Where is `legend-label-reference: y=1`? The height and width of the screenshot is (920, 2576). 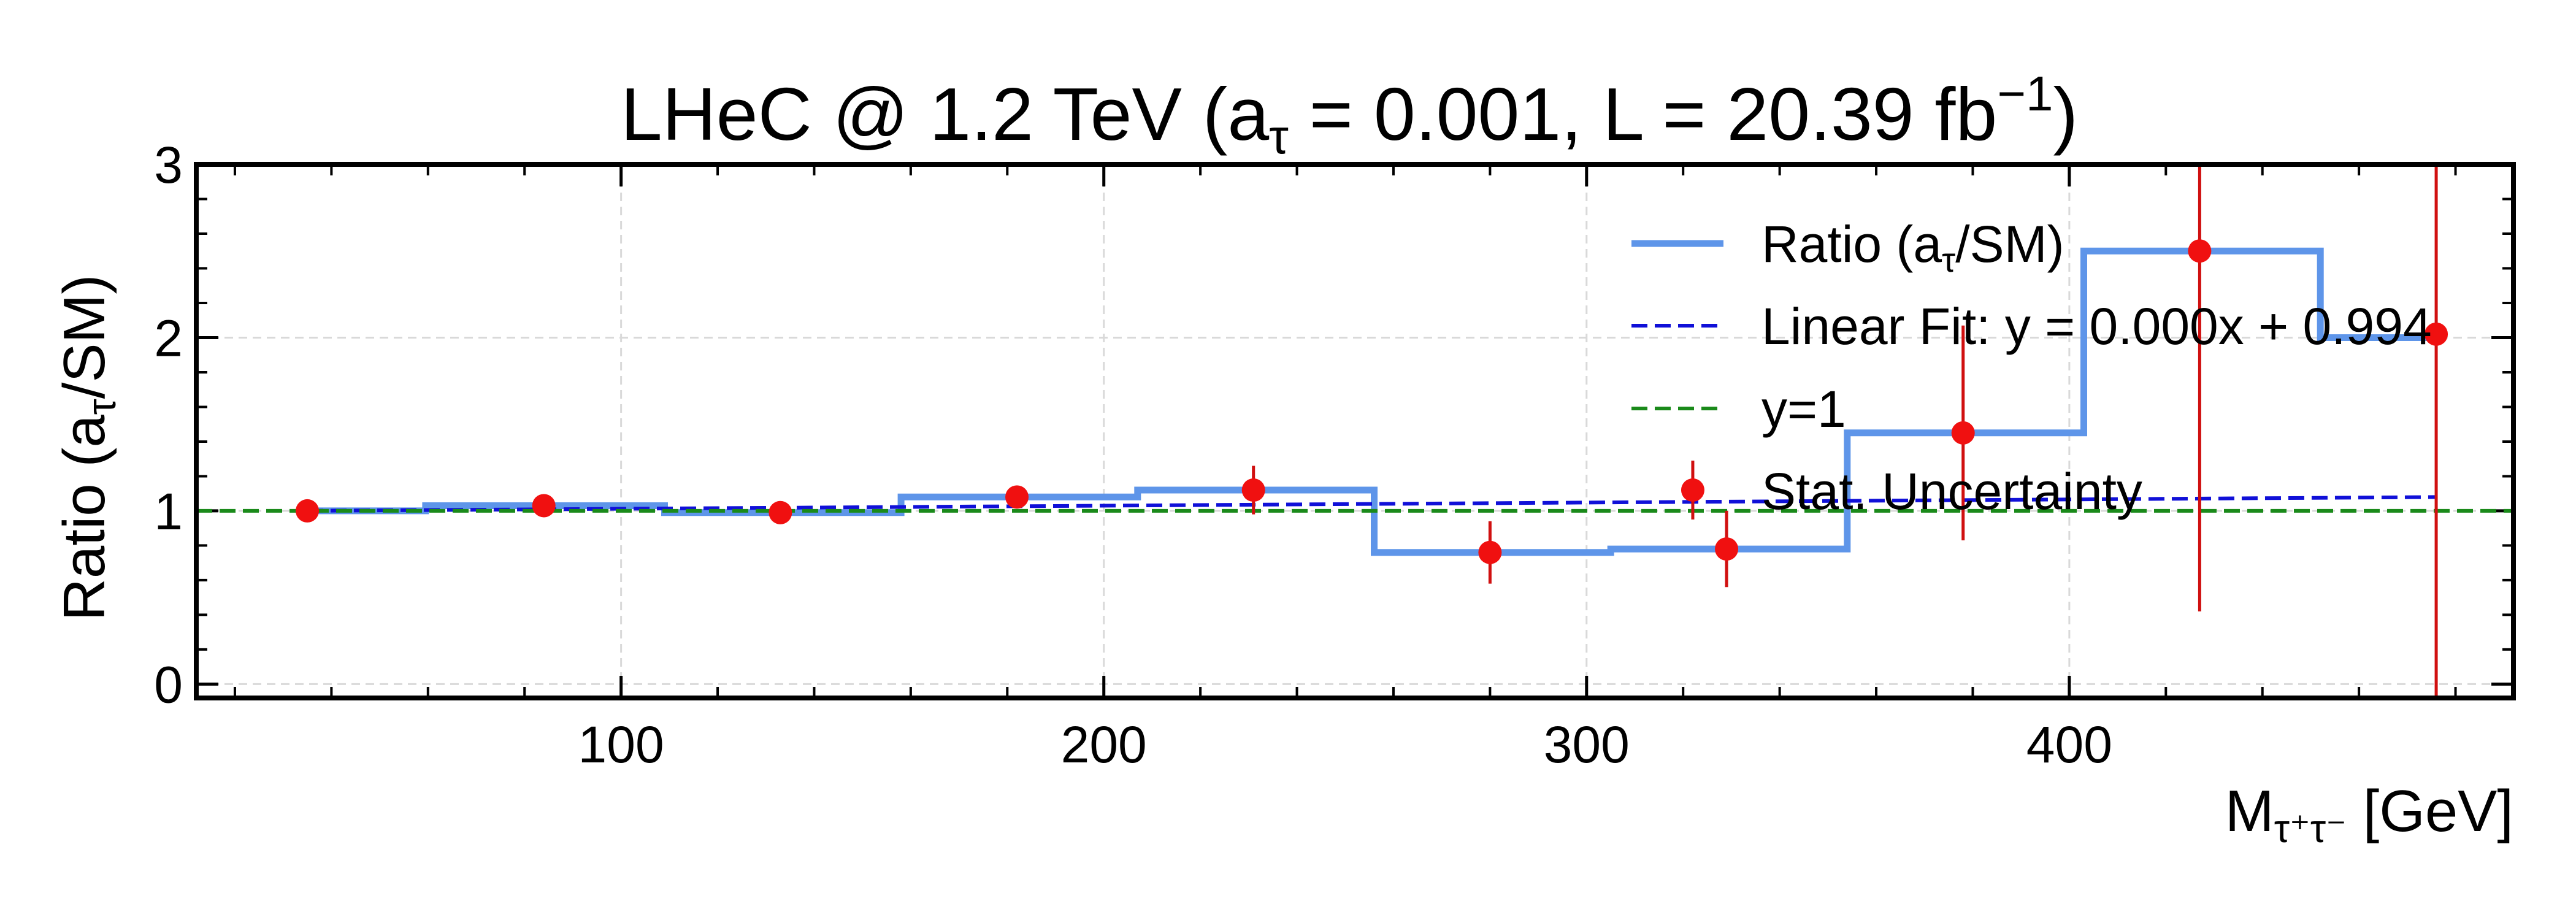
legend-label-reference: y=1 is located at coordinates (1803, 409).